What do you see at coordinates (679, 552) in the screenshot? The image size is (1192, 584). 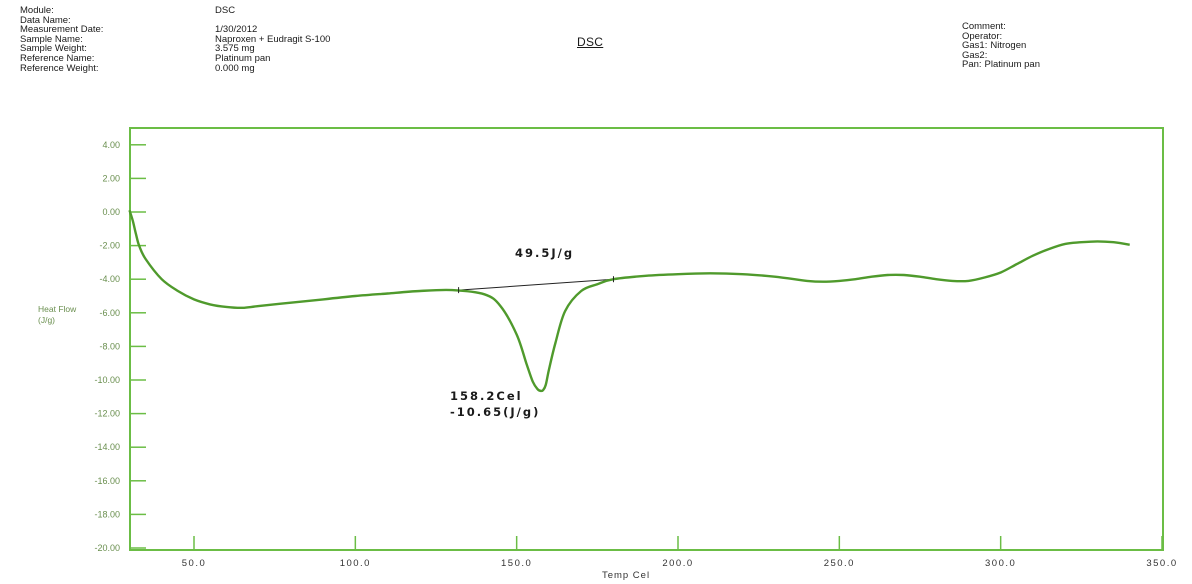 I see `x-axis-ticks: 50.0 100.0 150.0 200.0 250.0 300.0 350.0` at bounding box center [679, 552].